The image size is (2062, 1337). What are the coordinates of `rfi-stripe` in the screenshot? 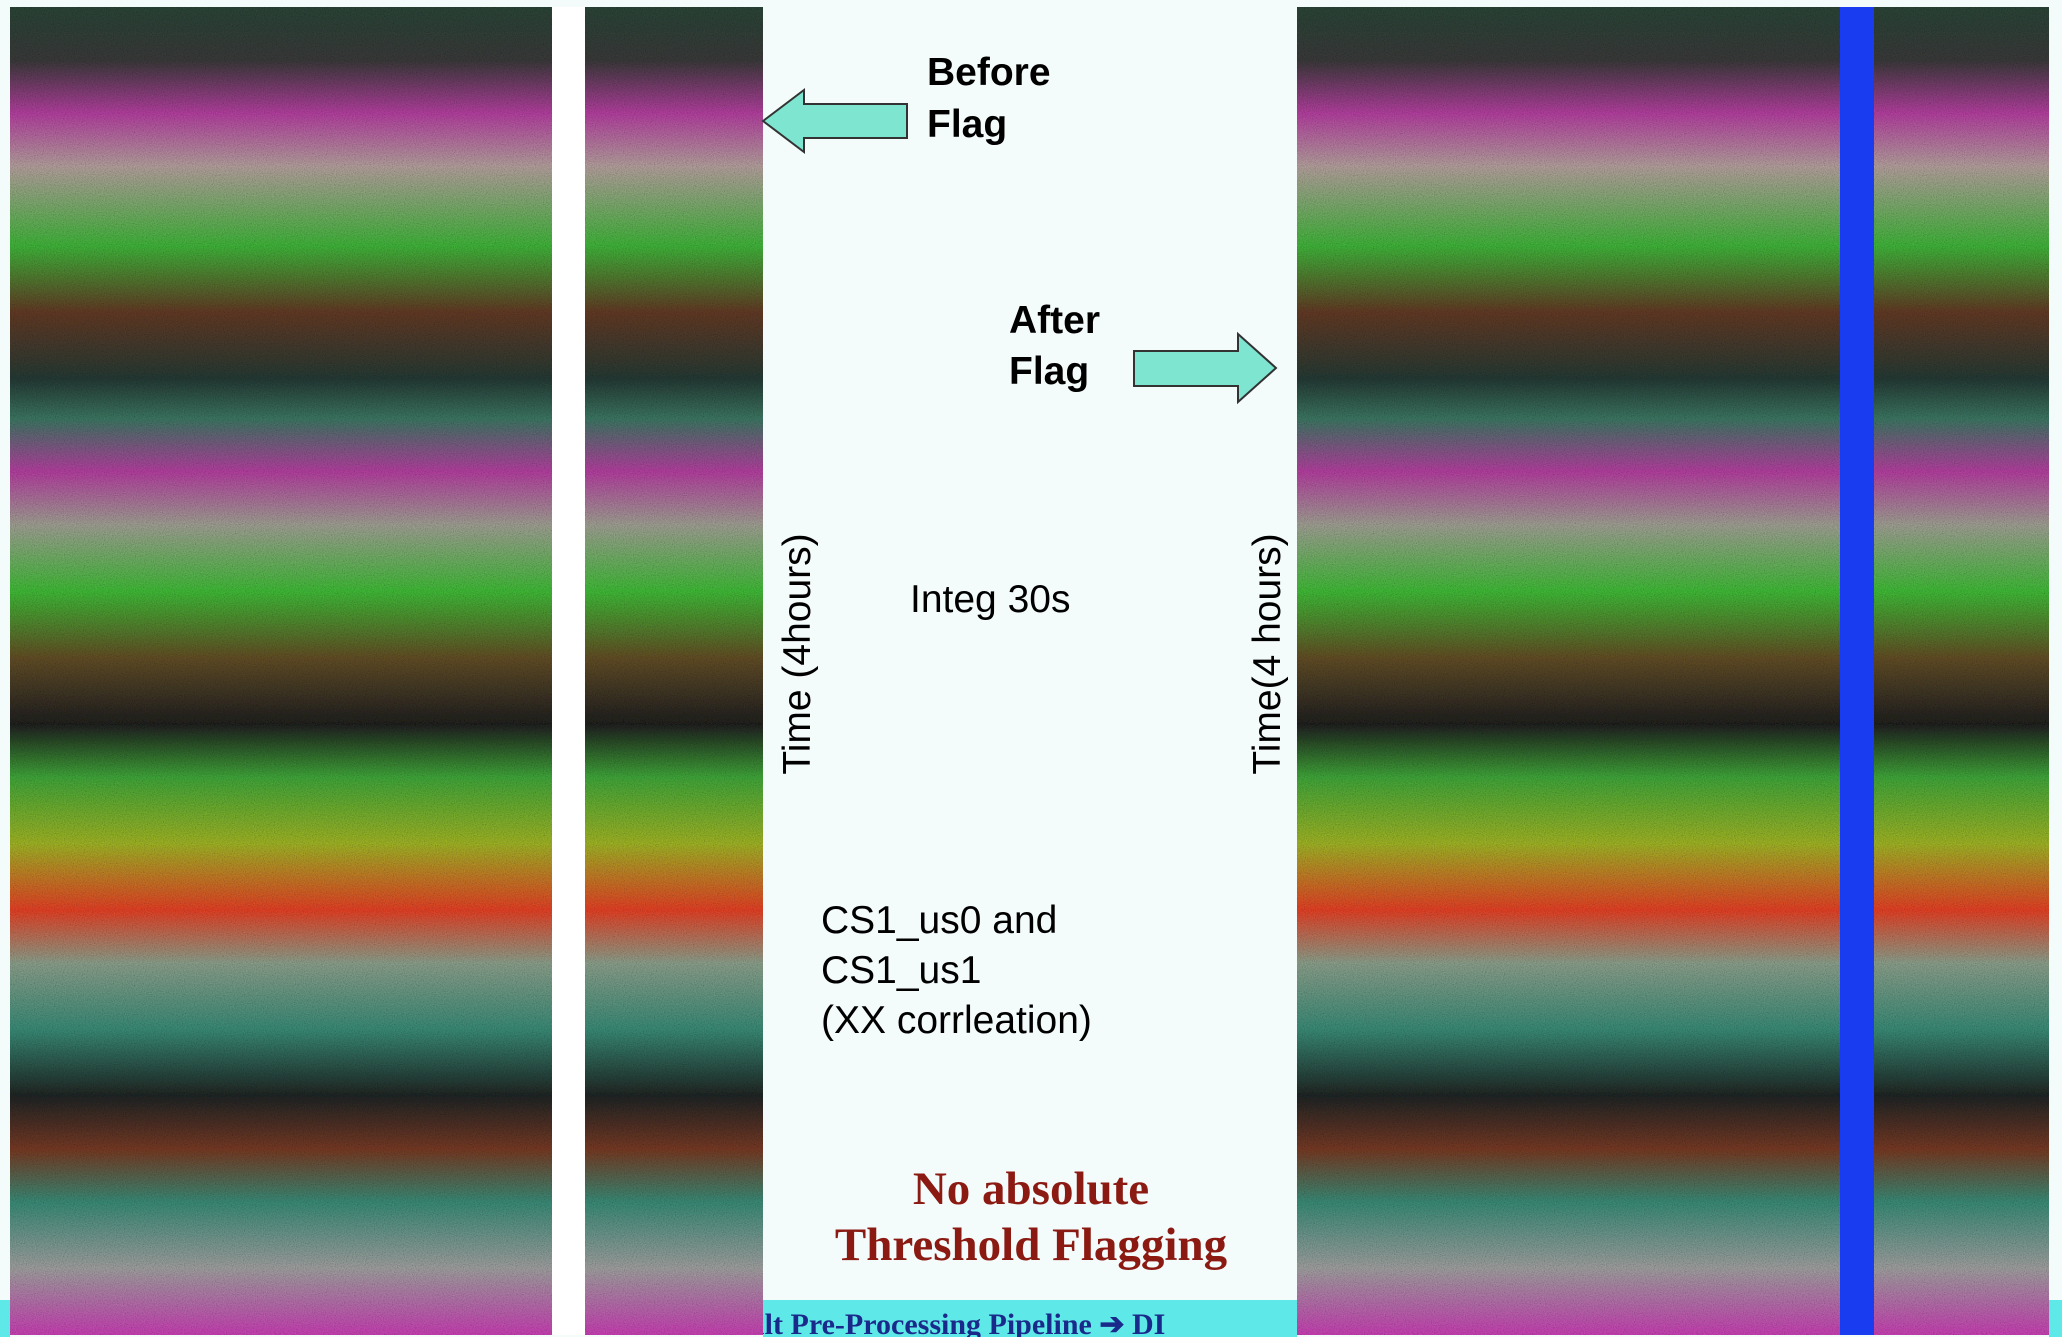 It's located at (568, 671).